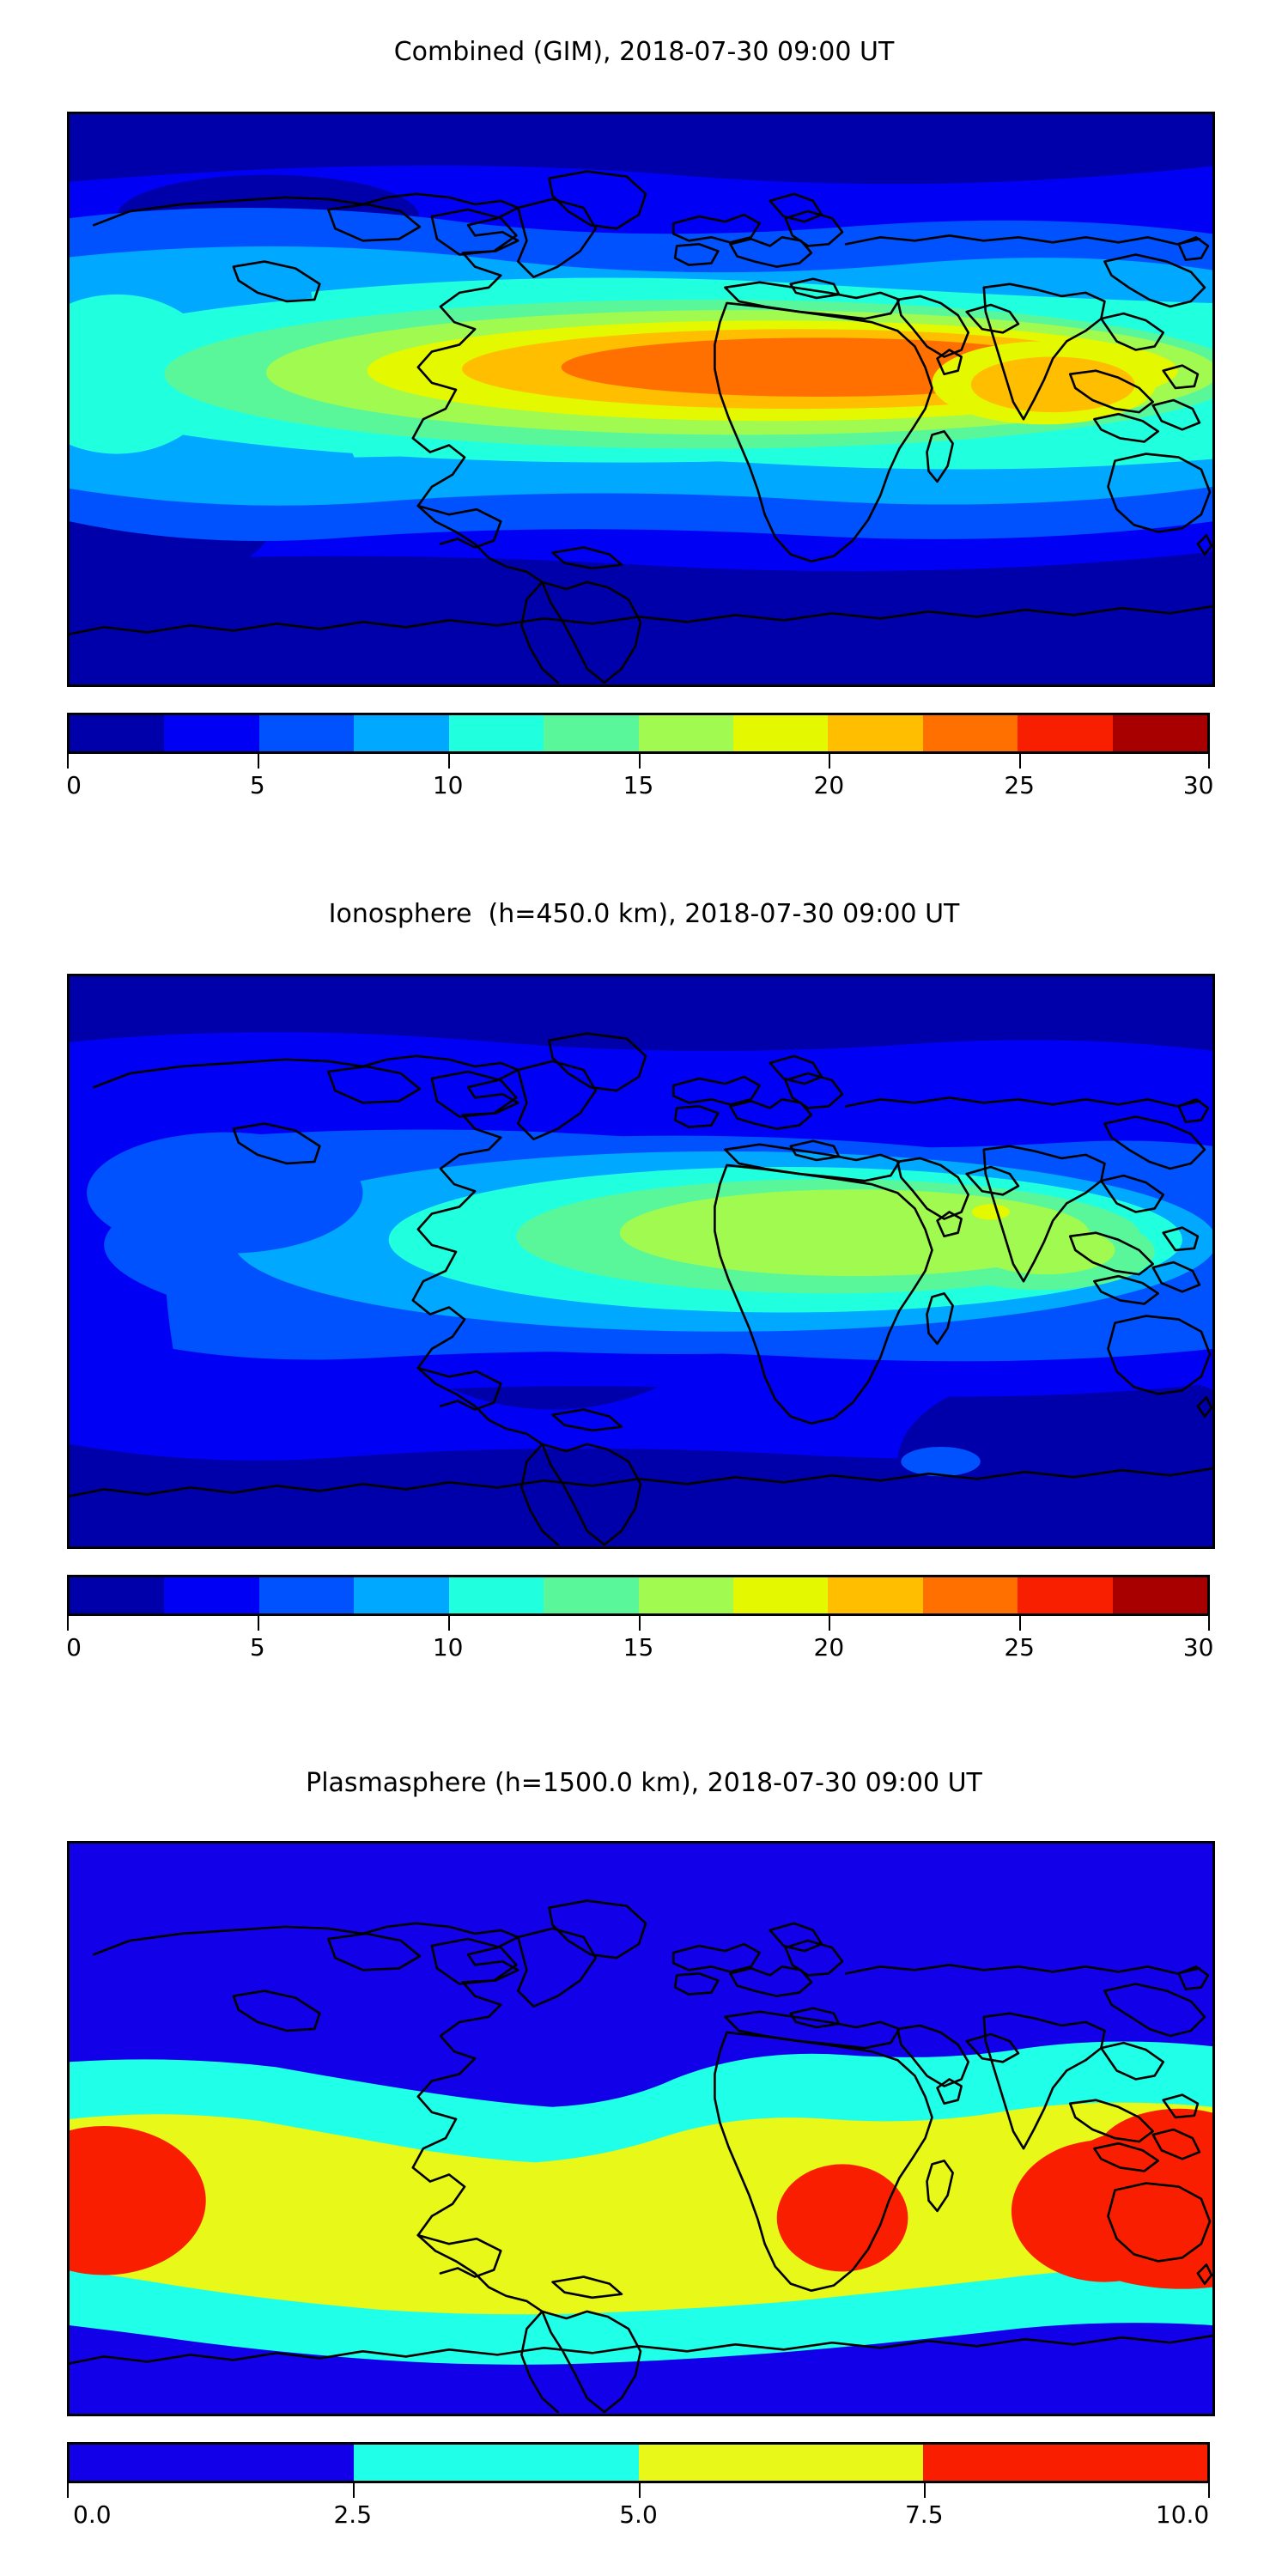  I want to click on colorbar-combined: 0 5 10 15 20 25 30, so click(640, 759).